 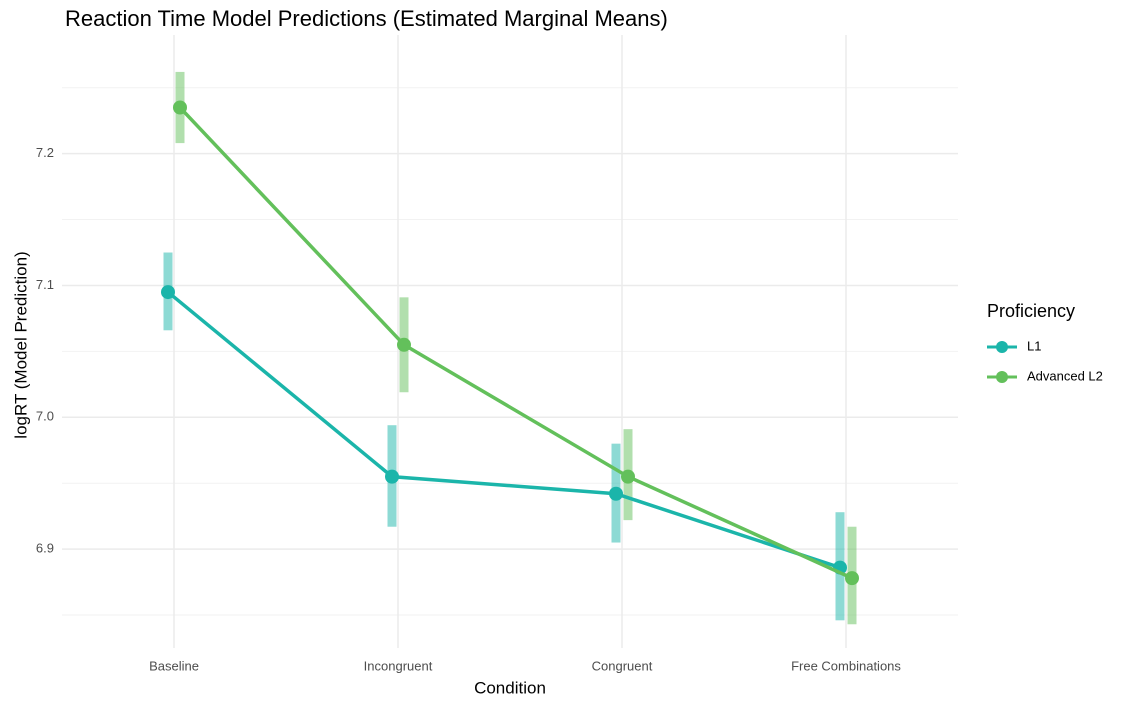 I want to click on y-tick-label: 7.2, so click(x=45, y=152).